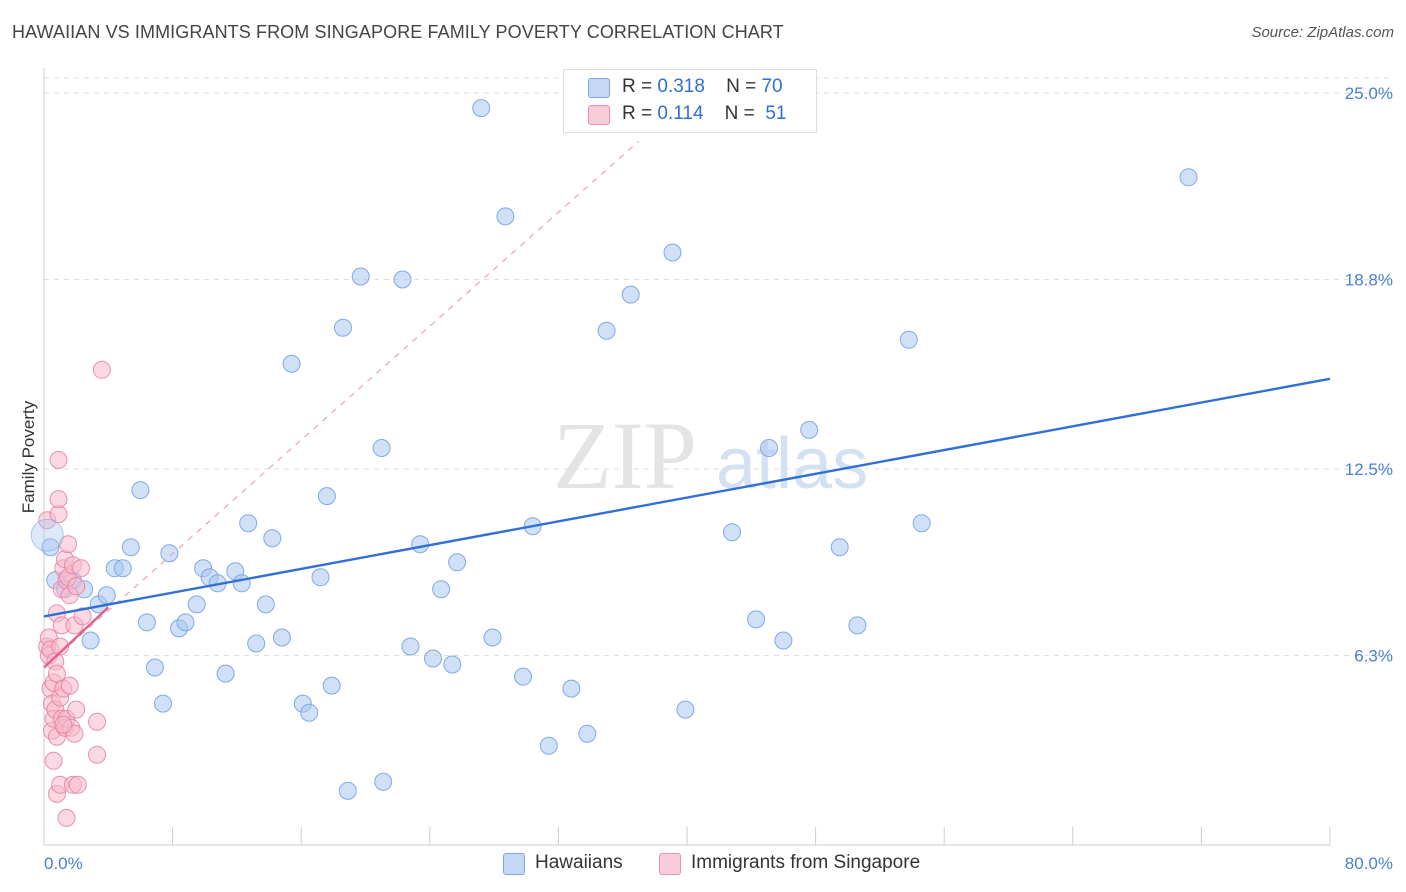 The image size is (1406, 892). What do you see at coordinates (625, 455) in the screenshot?
I see `watermark-zip: ZIP` at bounding box center [625, 455].